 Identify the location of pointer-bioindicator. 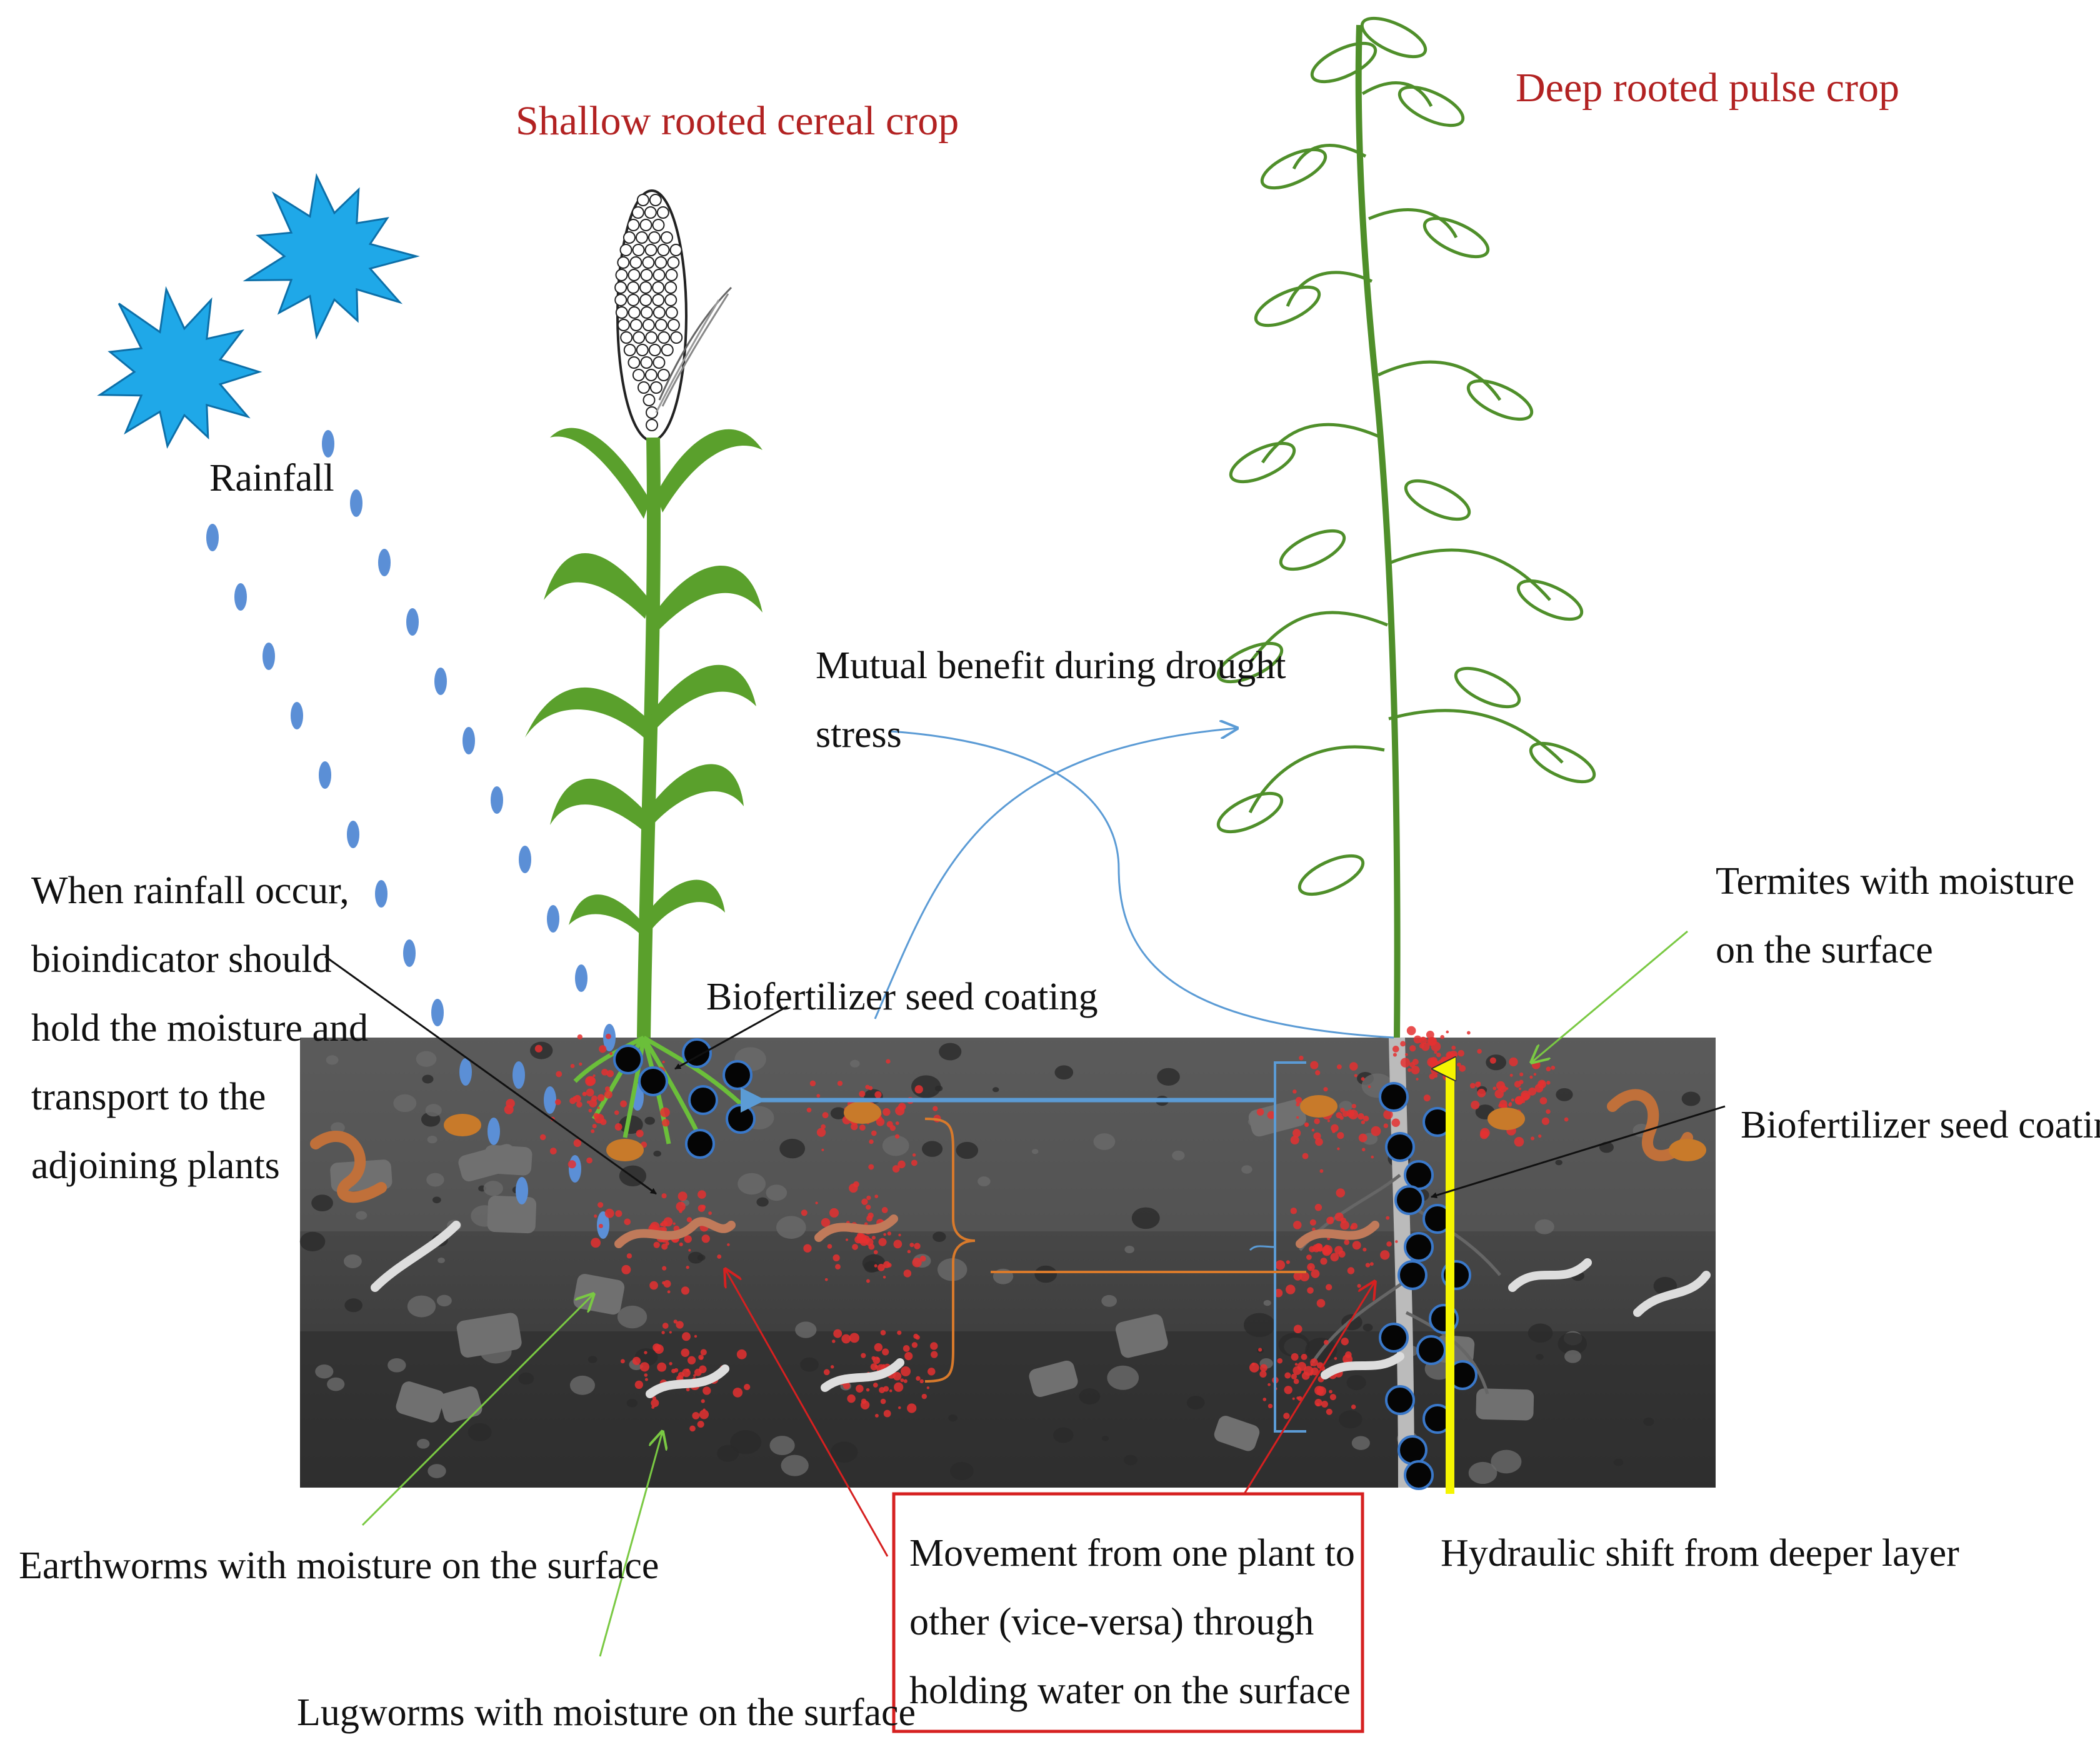
(491, 1075).